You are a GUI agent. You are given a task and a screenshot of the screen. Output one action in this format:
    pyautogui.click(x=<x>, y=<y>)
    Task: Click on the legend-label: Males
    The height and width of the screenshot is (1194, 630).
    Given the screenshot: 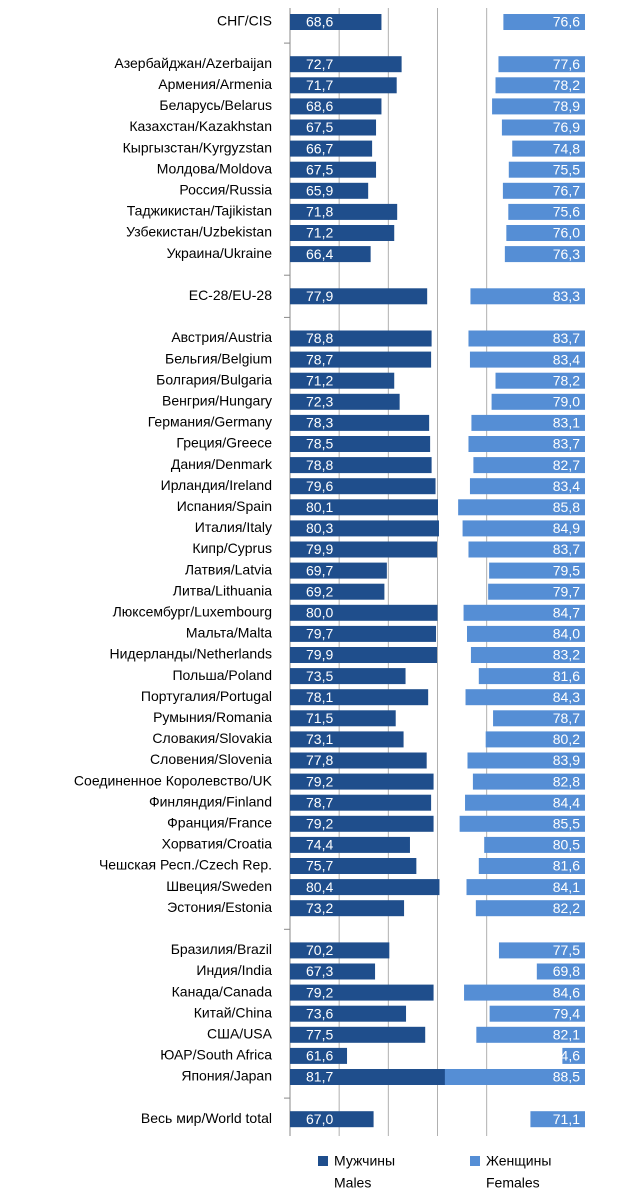 What is the action you would take?
    pyautogui.click(x=352, y=1183)
    